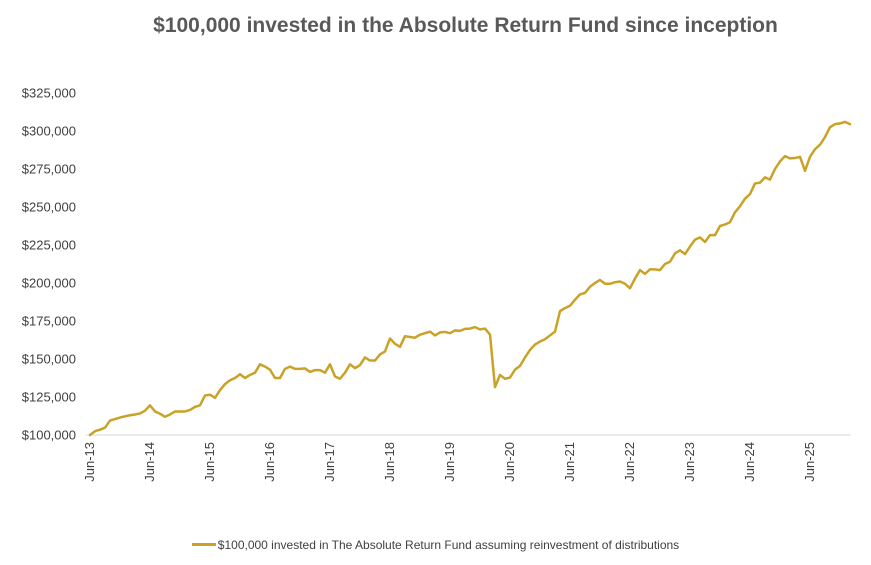 The image size is (871, 565). Describe the element at coordinates (49, 207) in the screenshot. I see `y-tick-label: $250,000` at that location.